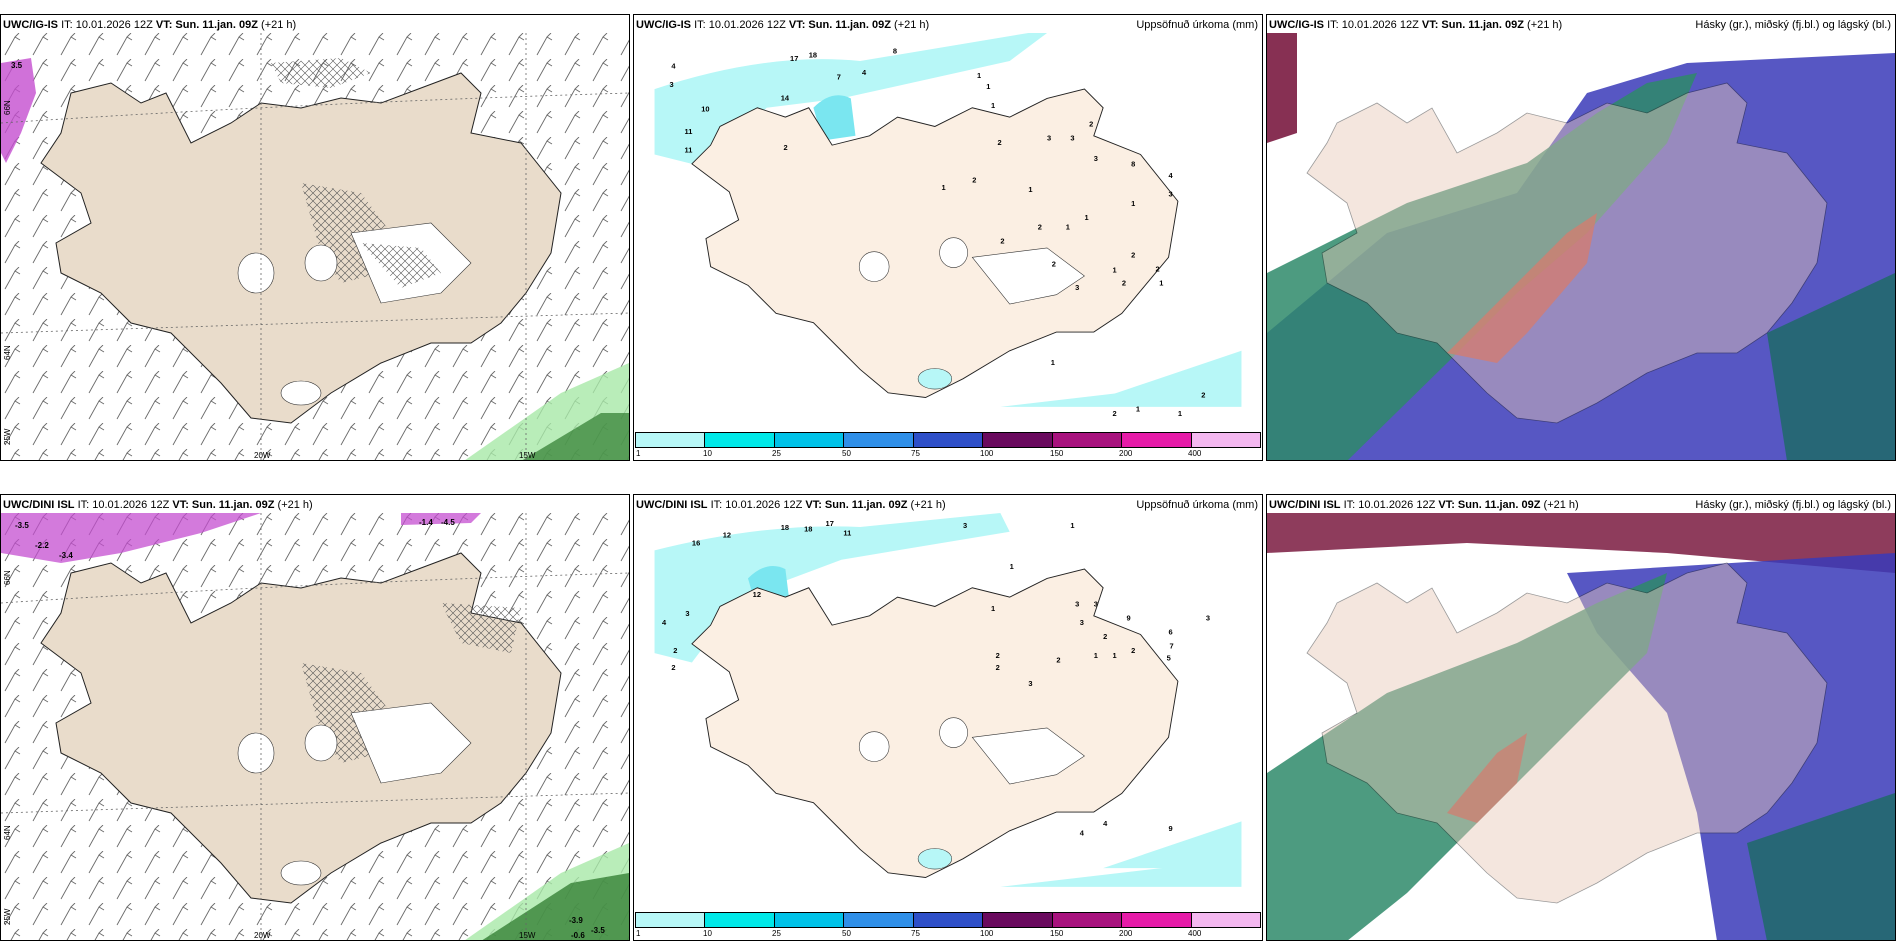 The width and height of the screenshot is (1900, 950). Describe the element at coordinates (1169, 658) in the screenshot. I see `svg-text: 5` at that location.